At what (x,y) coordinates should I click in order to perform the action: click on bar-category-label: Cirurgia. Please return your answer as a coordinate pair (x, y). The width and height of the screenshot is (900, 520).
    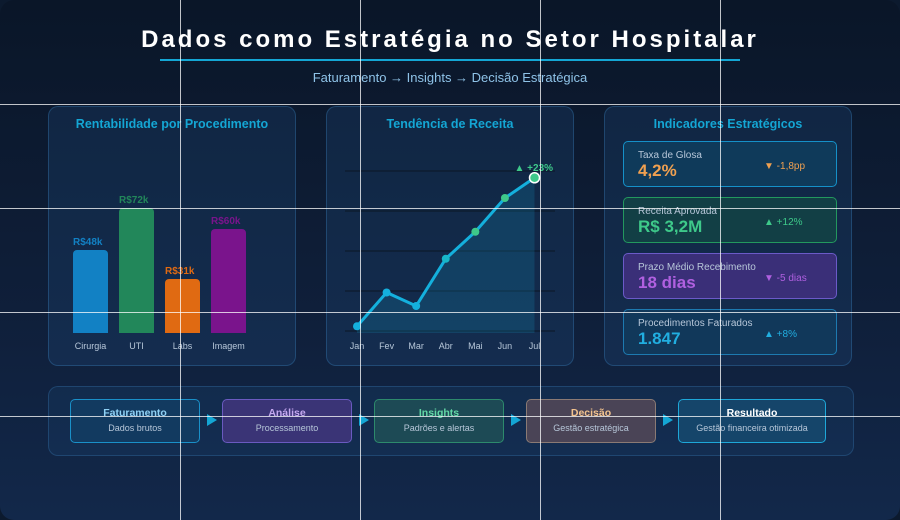
    Looking at the image, I should click on (90, 346).